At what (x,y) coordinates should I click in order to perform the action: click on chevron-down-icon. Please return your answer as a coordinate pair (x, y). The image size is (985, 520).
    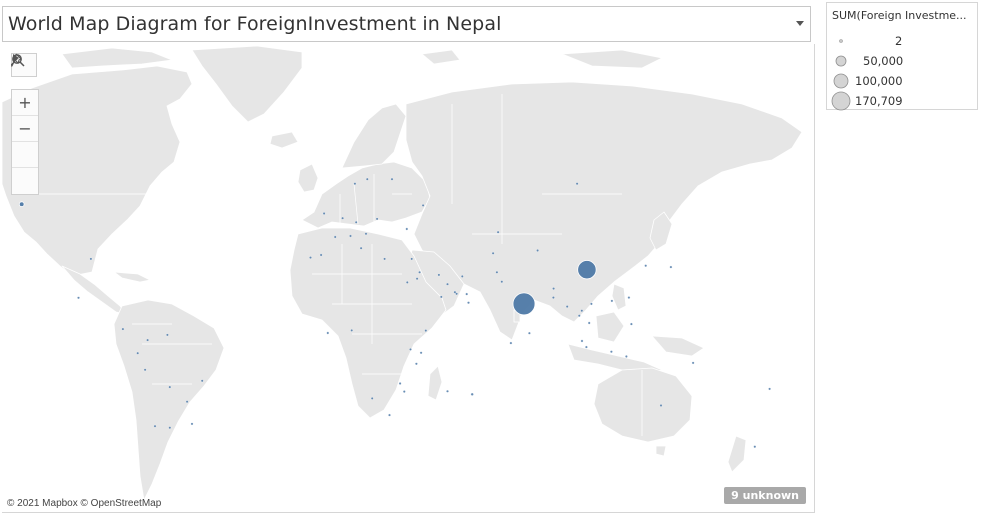
    Looking at the image, I should click on (800, 23).